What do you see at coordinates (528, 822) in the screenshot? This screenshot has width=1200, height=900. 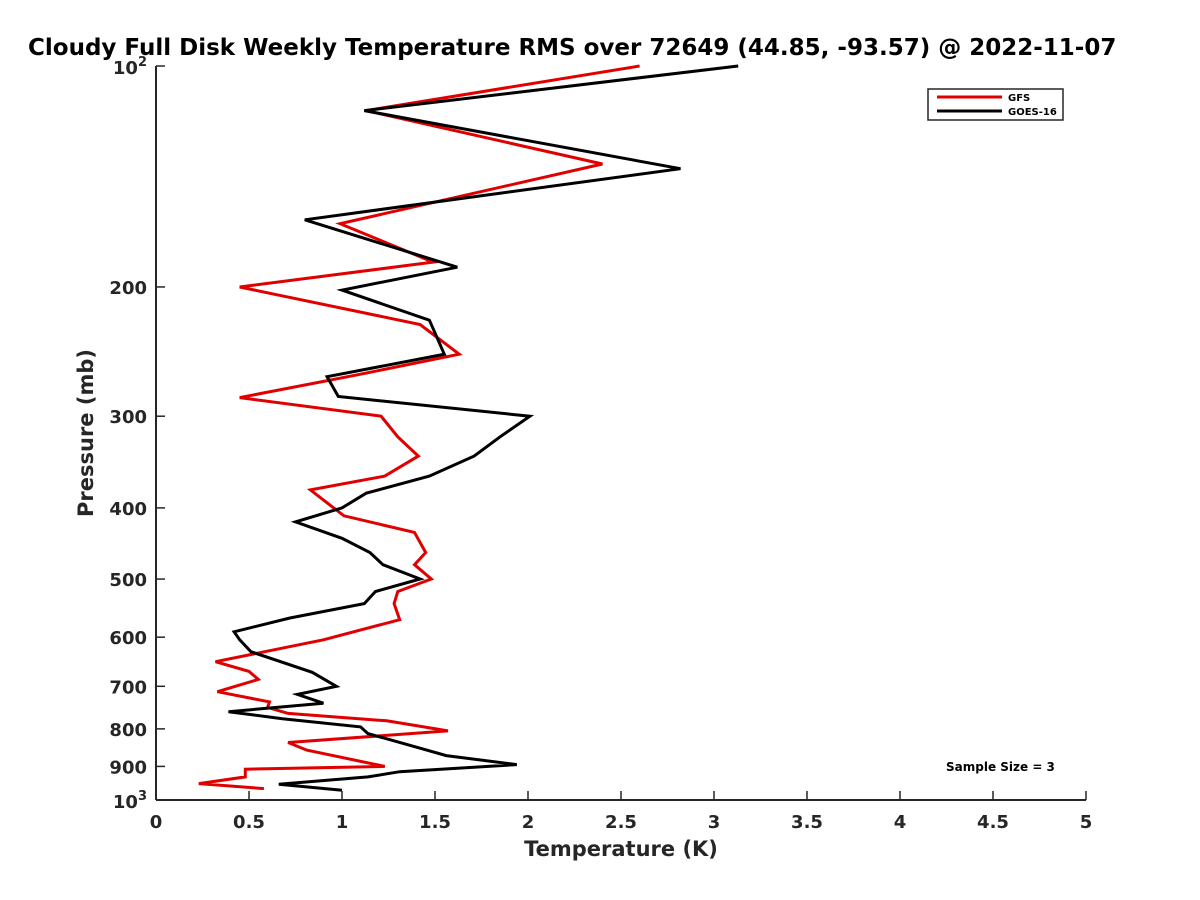 I see `x-tick-label: 2` at bounding box center [528, 822].